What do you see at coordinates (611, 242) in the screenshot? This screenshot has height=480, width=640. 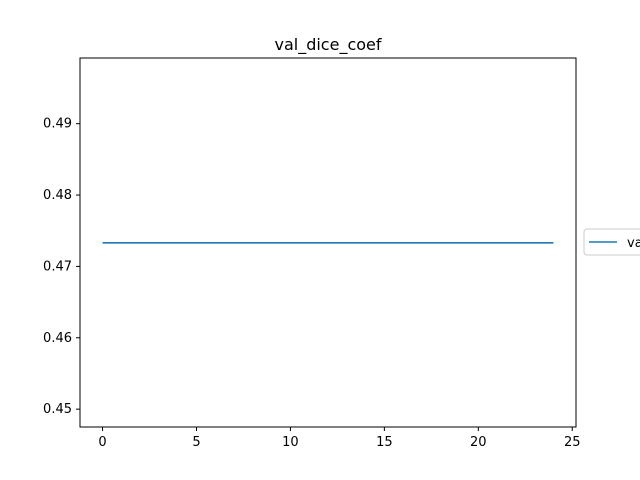 I see `legend: va` at bounding box center [611, 242].